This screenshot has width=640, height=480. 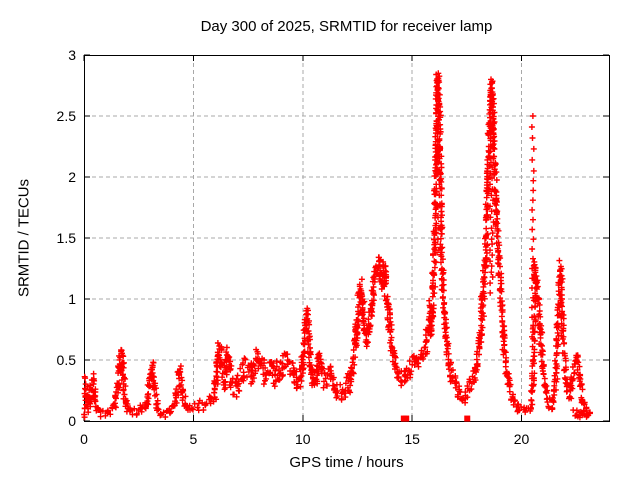 What do you see at coordinates (346, 462) in the screenshot?
I see `x-axis-label: GPS time / hours` at bounding box center [346, 462].